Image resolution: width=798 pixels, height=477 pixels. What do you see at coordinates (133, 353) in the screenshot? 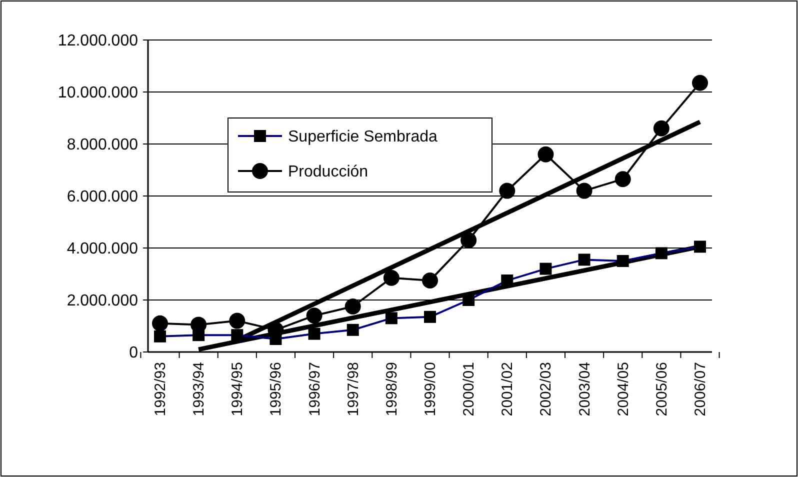
I see `y-tick-label: 0` at bounding box center [133, 353].